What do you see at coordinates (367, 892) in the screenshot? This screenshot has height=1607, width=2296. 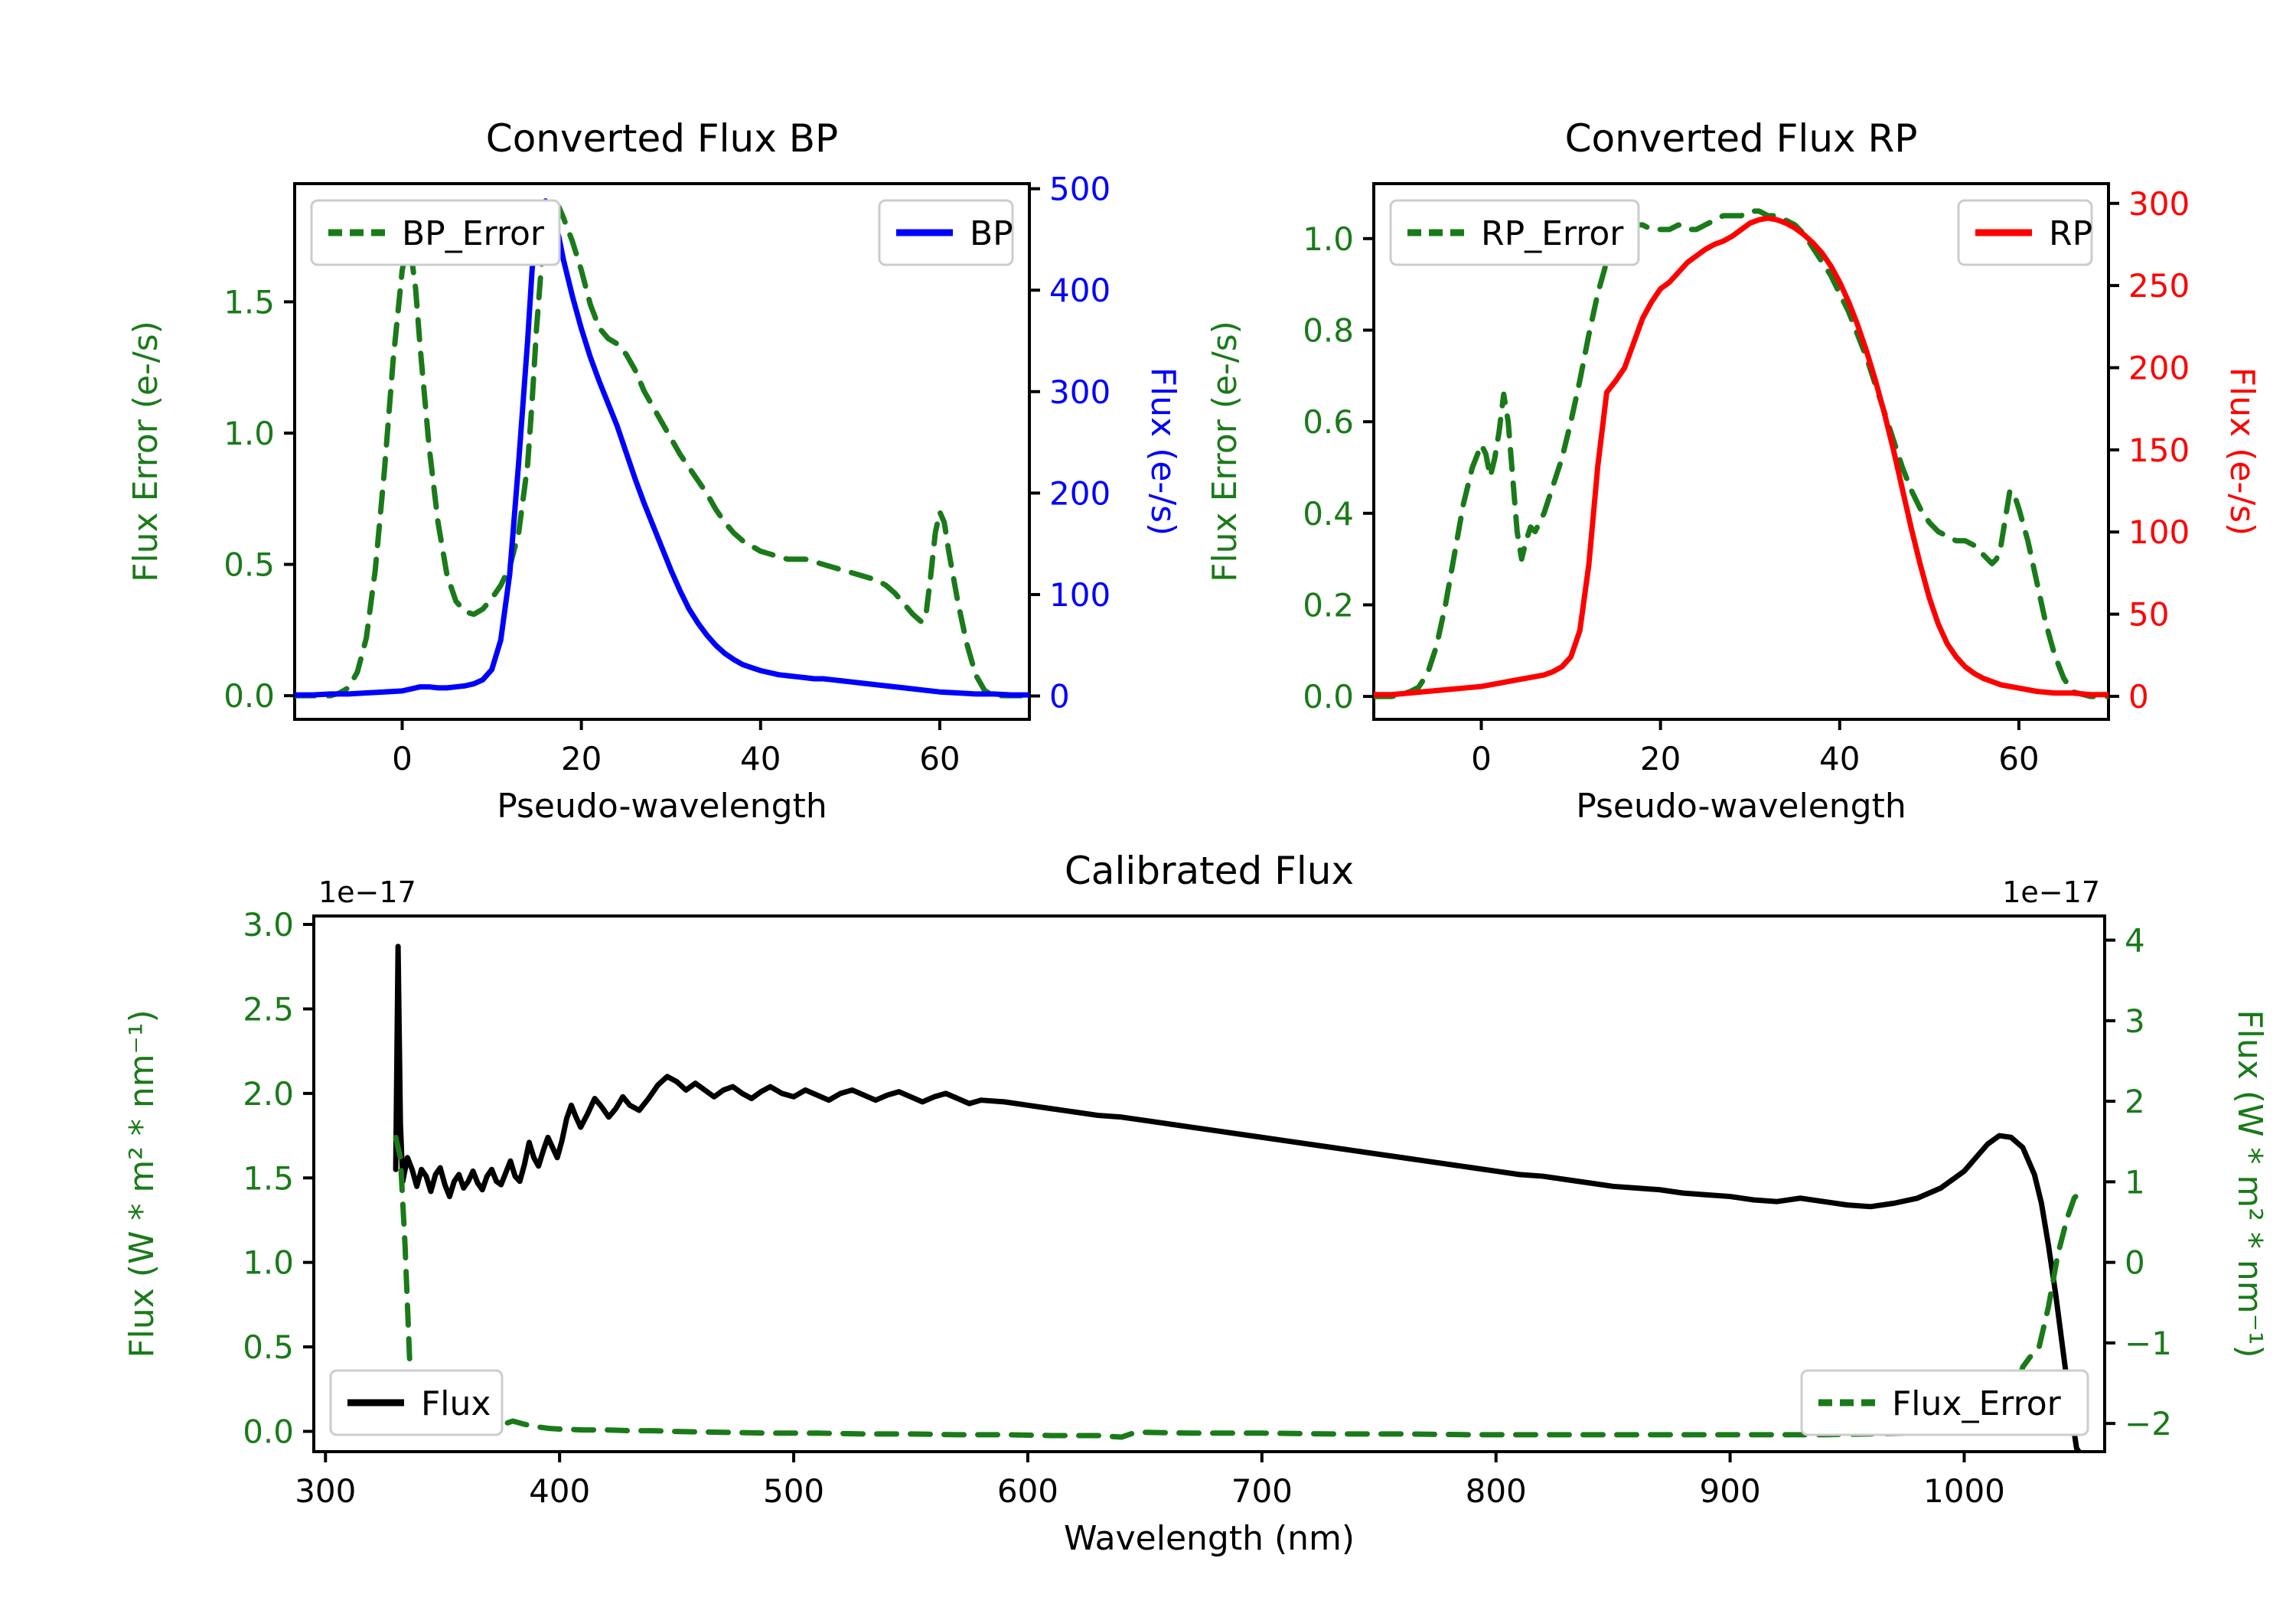 I see `y-offset-label-left: 1e−17` at bounding box center [367, 892].